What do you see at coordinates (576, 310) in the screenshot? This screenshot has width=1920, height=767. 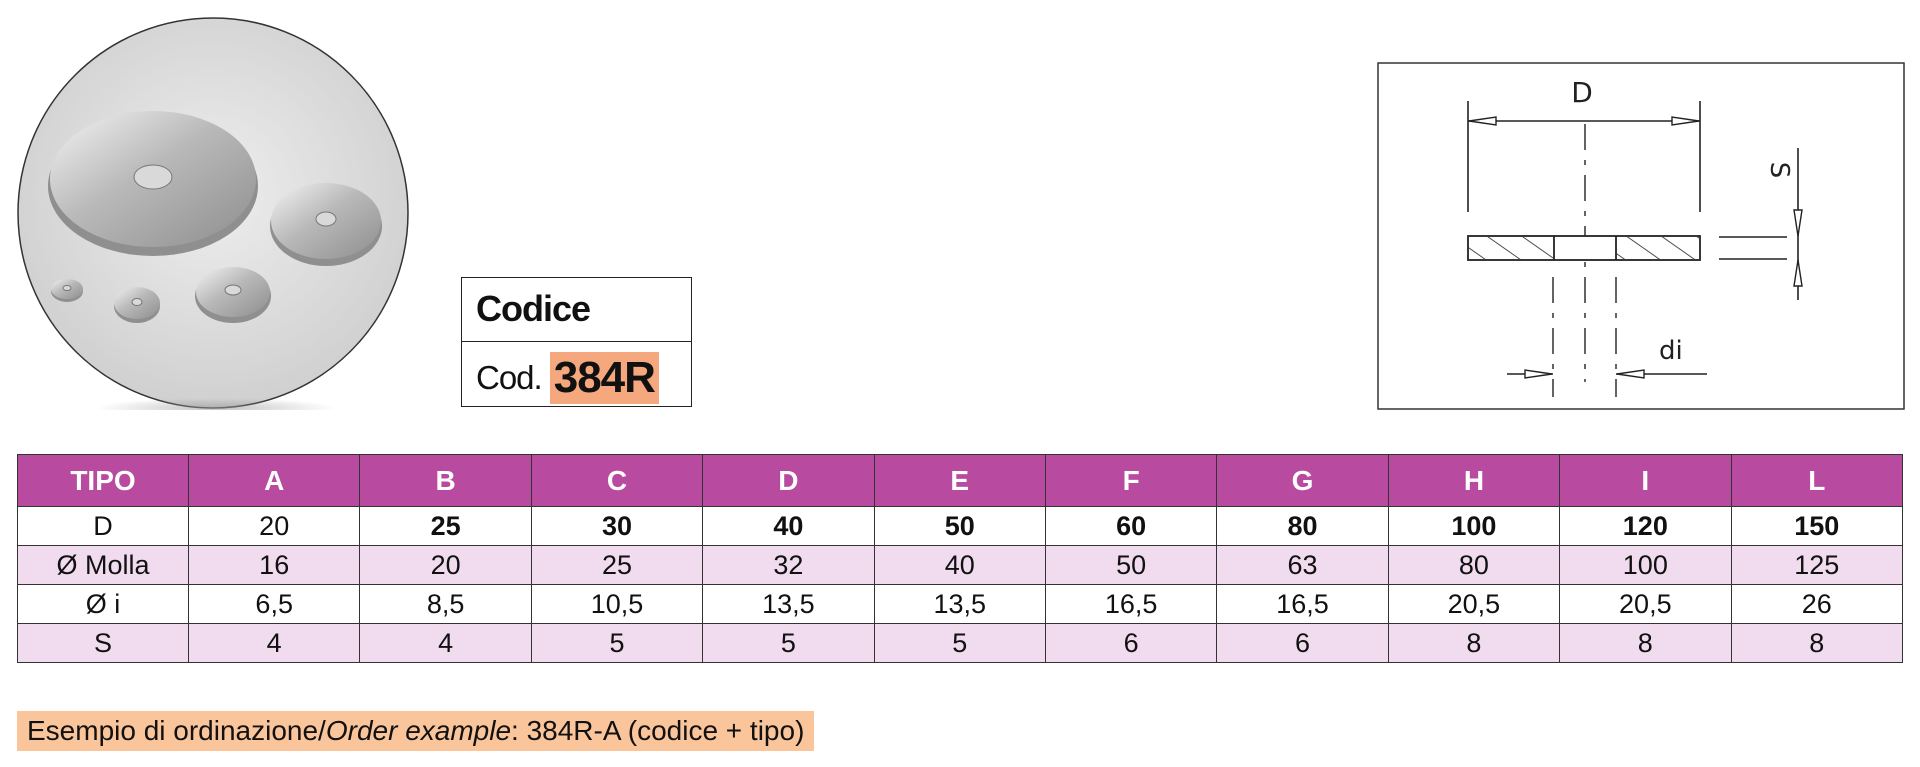 I see `codice-header: Codice` at bounding box center [576, 310].